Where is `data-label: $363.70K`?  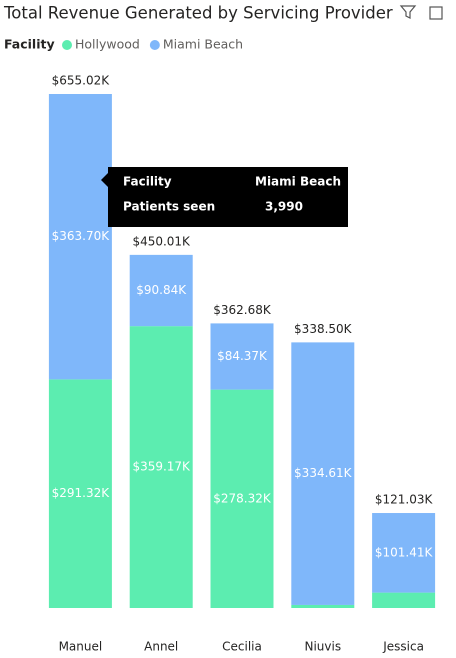
data-label: $363.70K is located at coordinates (81, 236).